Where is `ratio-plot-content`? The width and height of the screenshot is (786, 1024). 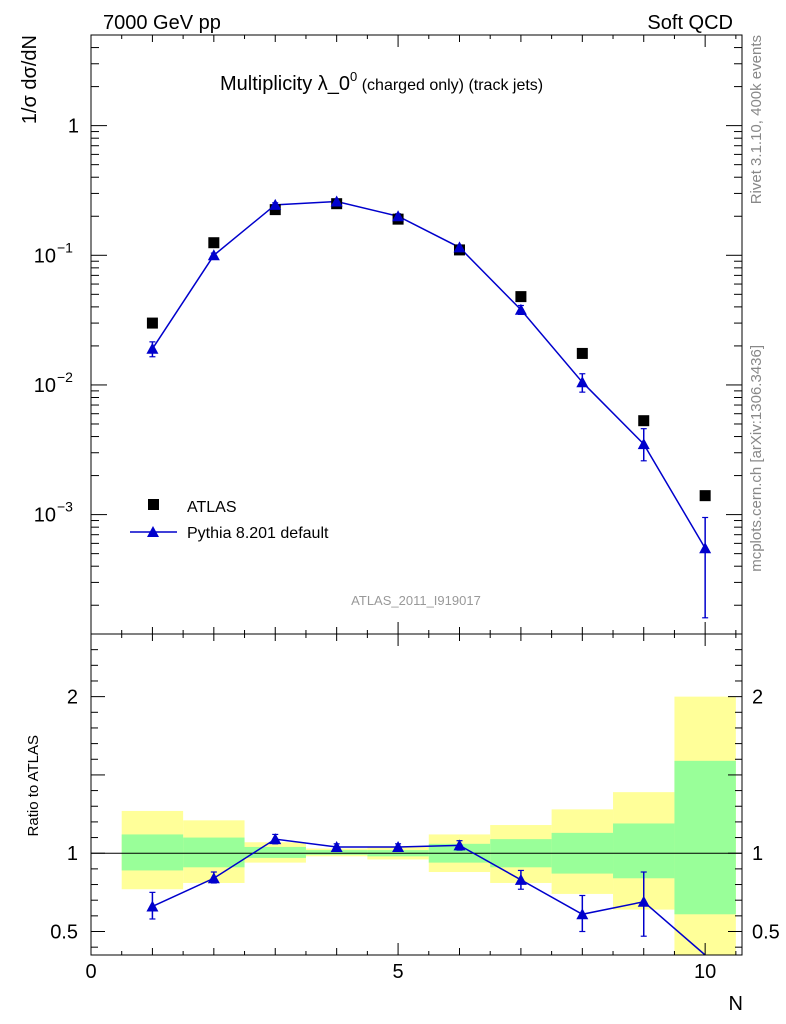 ratio-plot-content is located at coordinates (416, 894).